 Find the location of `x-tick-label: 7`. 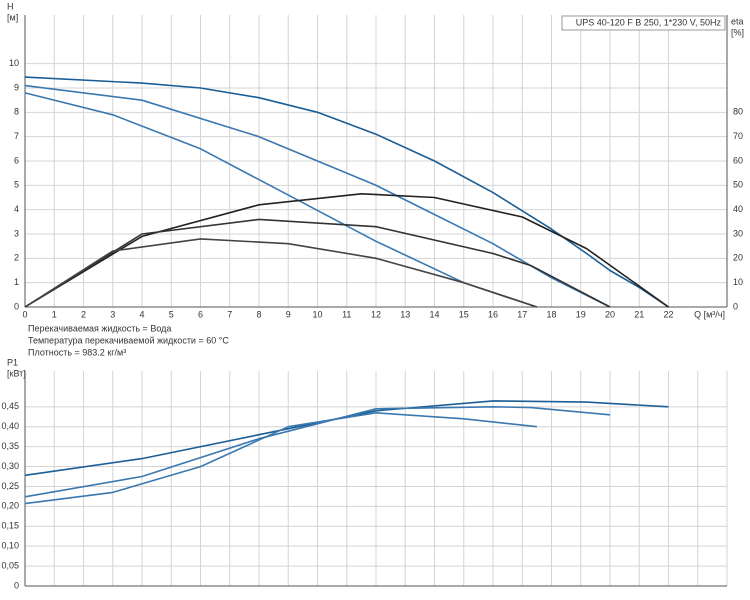

x-tick-label: 7 is located at coordinates (229, 314).